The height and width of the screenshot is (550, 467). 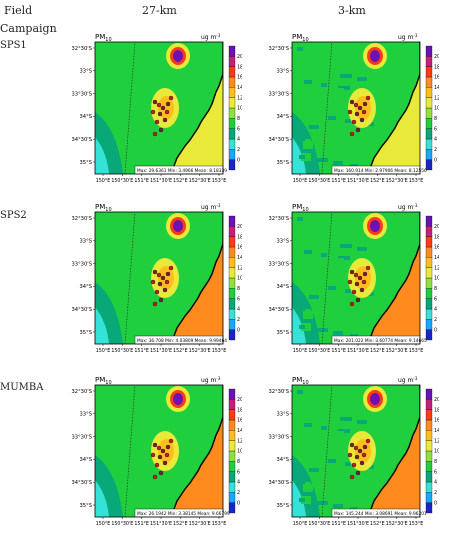 What do you see at coordinates (239, 78) in the screenshot?
I see `colorbar-tick-label: 16` at bounding box center [239, 78].